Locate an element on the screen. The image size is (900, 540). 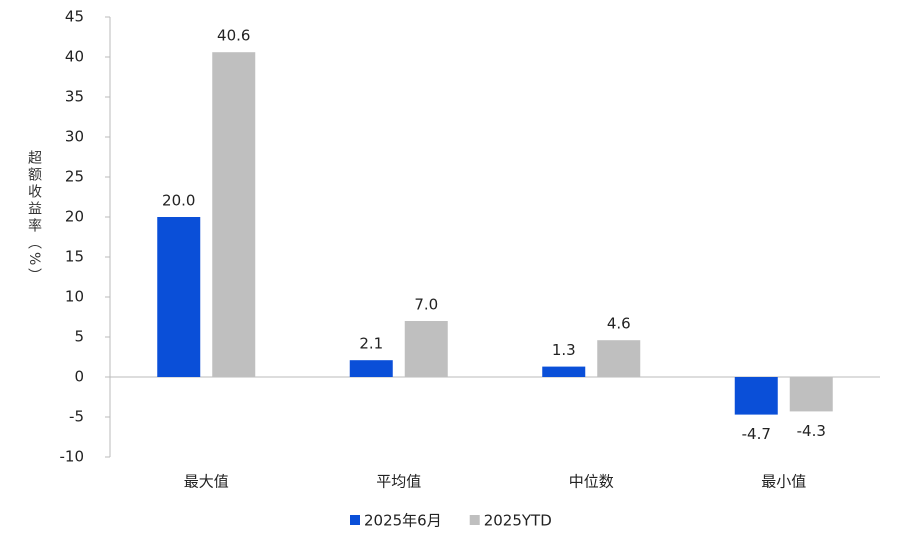
value-label: 4.6 is located at coordinates (619, 324).